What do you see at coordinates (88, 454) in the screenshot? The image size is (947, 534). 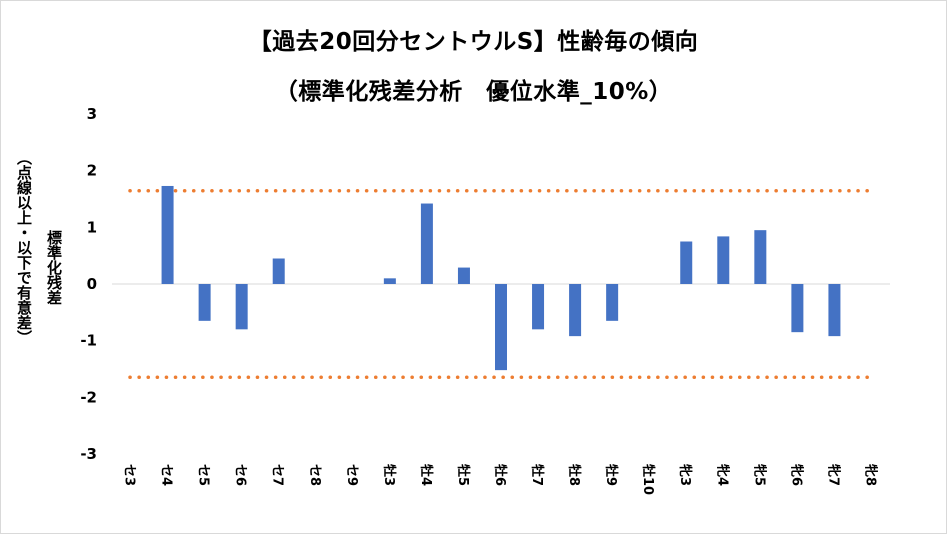 I see `y-tick-label: -3` at bounding box center [88, 454].